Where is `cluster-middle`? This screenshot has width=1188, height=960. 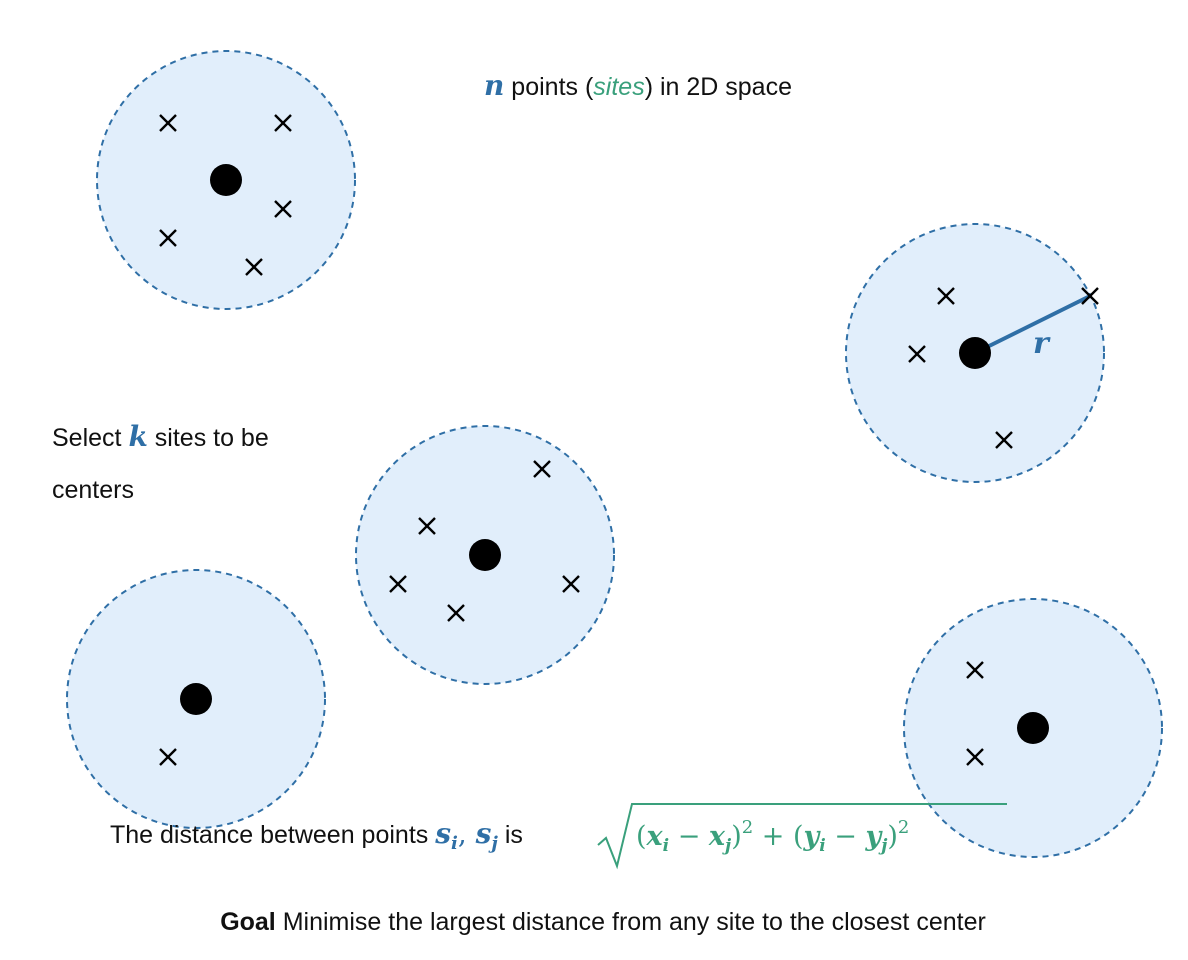 cluster-middle is located at coordinates (485, 555).